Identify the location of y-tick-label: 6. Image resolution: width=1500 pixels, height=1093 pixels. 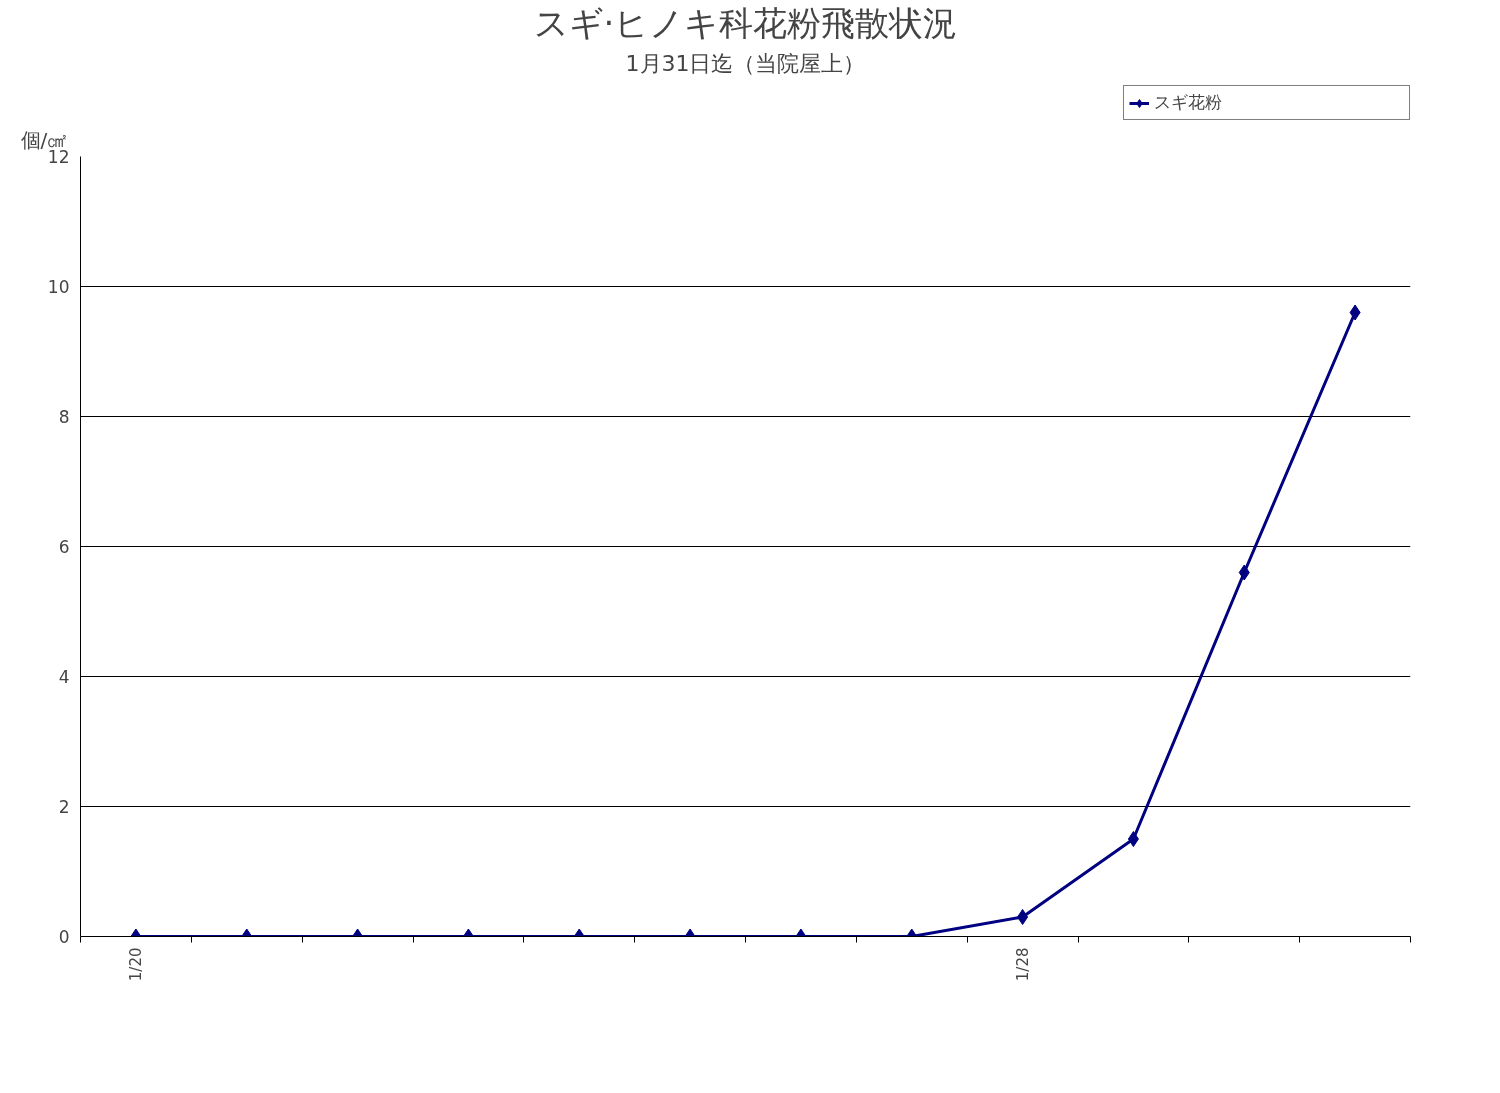
(64, 547).